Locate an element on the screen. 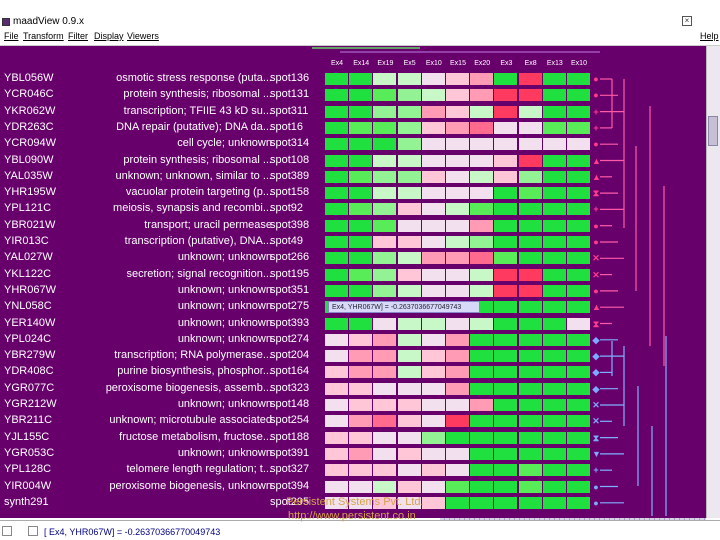  experiment-header: Ex15 is located at coordinates (458, 63).